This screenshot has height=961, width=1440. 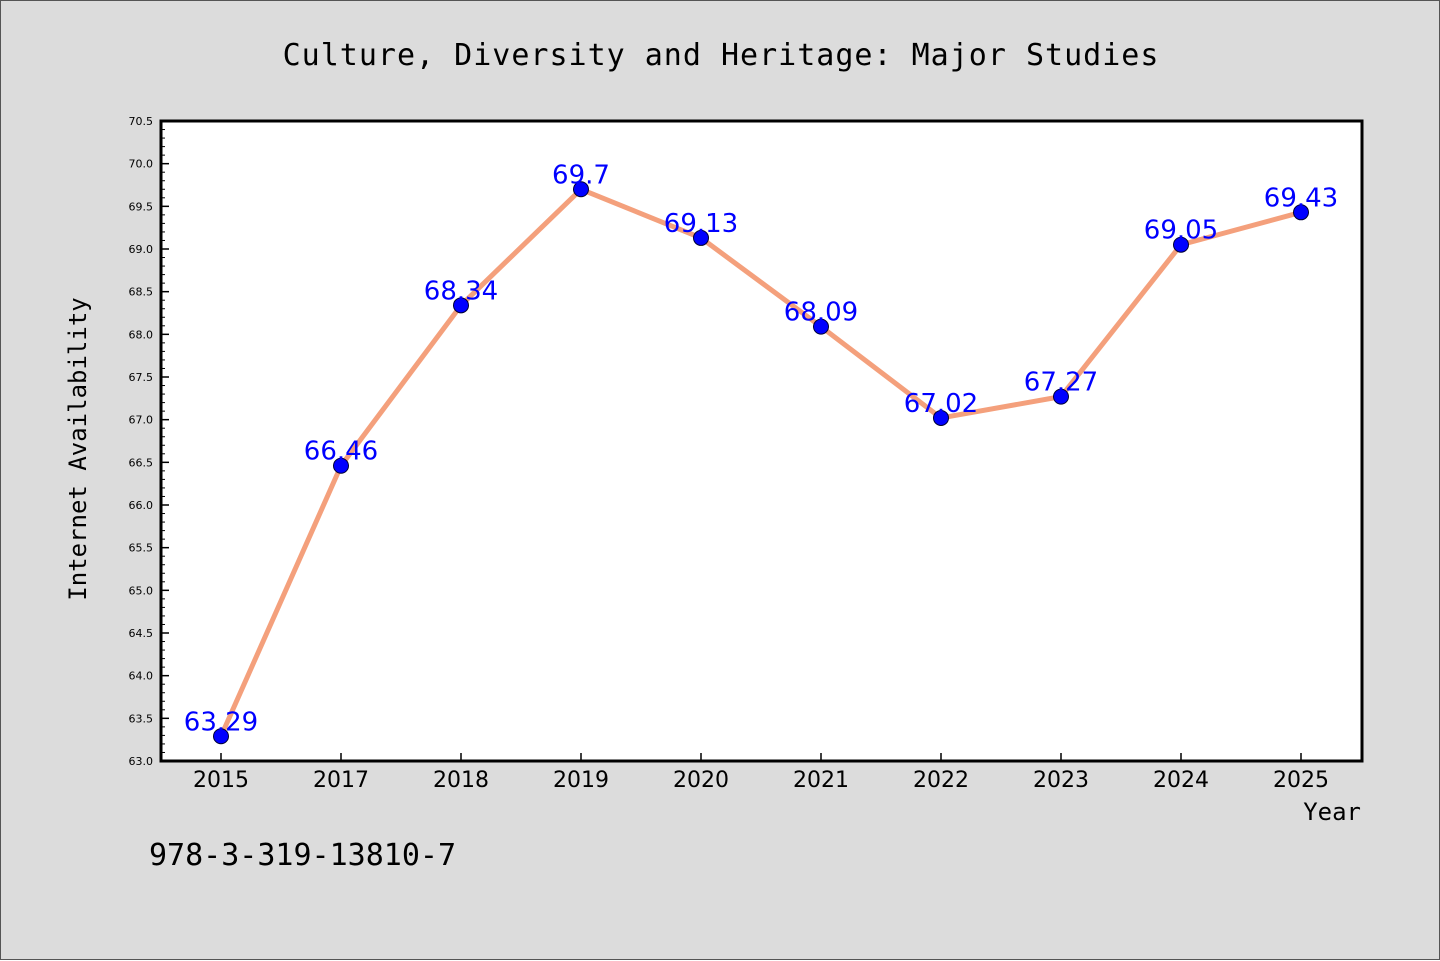 What do you see at coordinates (141, 377) in the screenshot?
I see `y-tick-label: 67.5` at bounding box center [141, 377].